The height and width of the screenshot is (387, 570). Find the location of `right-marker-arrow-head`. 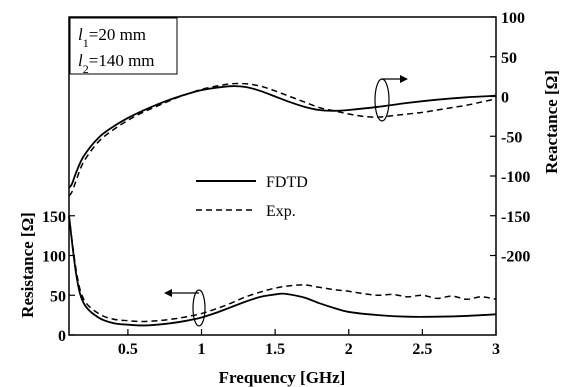

right-marker-arrow-head is located at coordinates (404, 79).